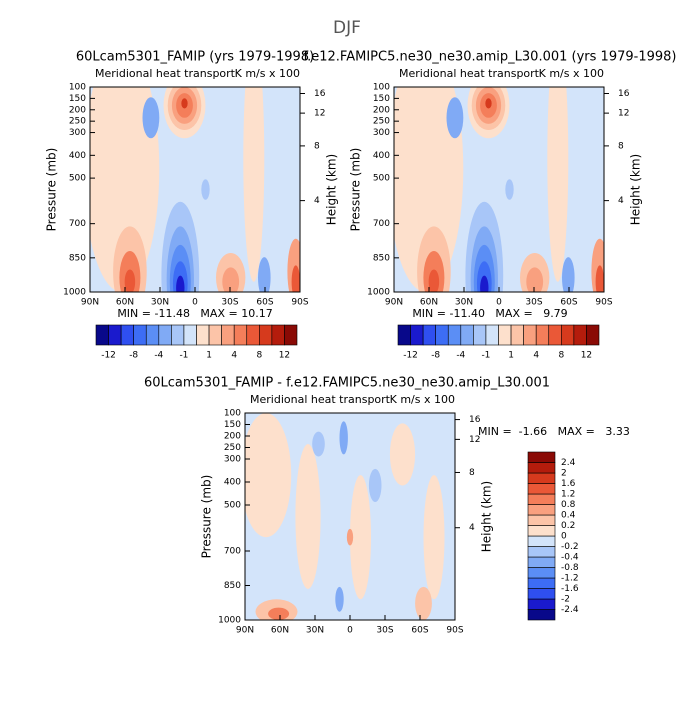 The width and height of the screenshot is (695, 706). What do you see at coordinates (77, 133) in the screenshot?
I see `y-tick-label: 300` at bounding box center [77, 133].